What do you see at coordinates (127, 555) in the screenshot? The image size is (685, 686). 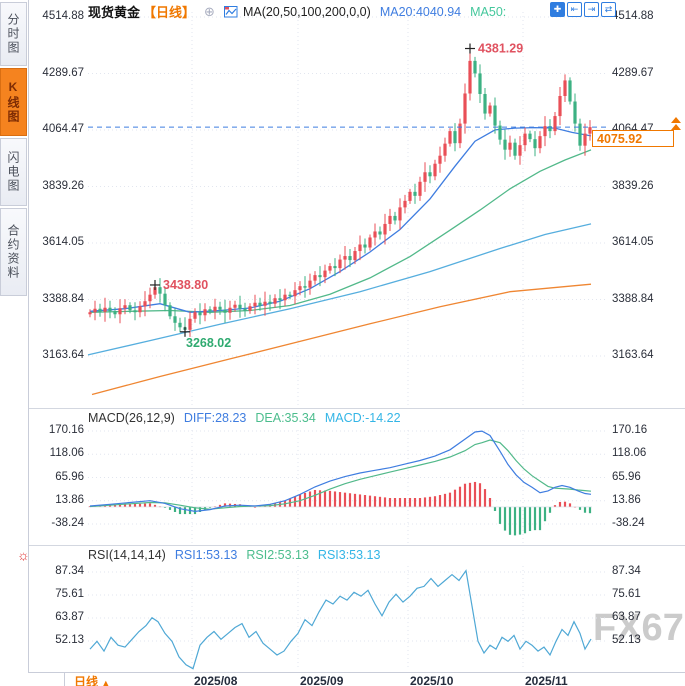 I see `rsi-title: RSI(14,14,14)` at bounding box center [127, 555].